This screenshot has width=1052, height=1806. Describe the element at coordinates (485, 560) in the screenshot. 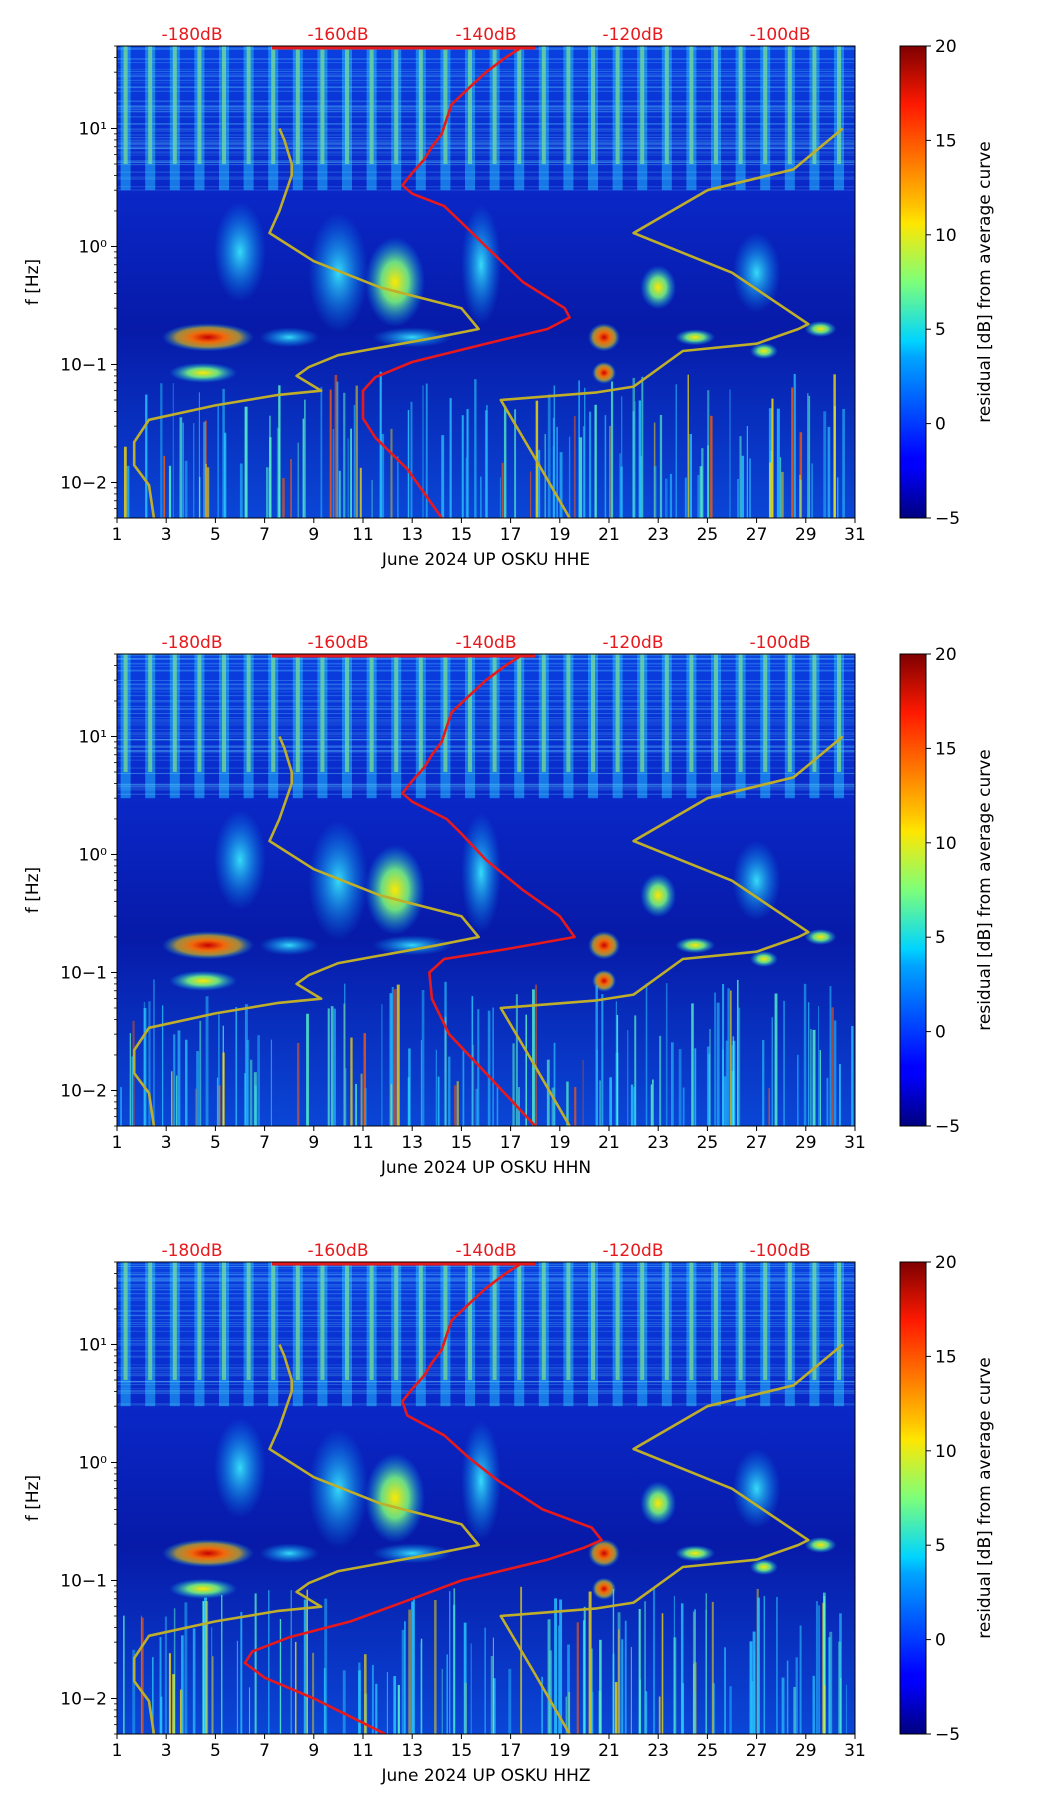

I see `x-axis-label: June 2024 UP OSKU HHE` at that location.